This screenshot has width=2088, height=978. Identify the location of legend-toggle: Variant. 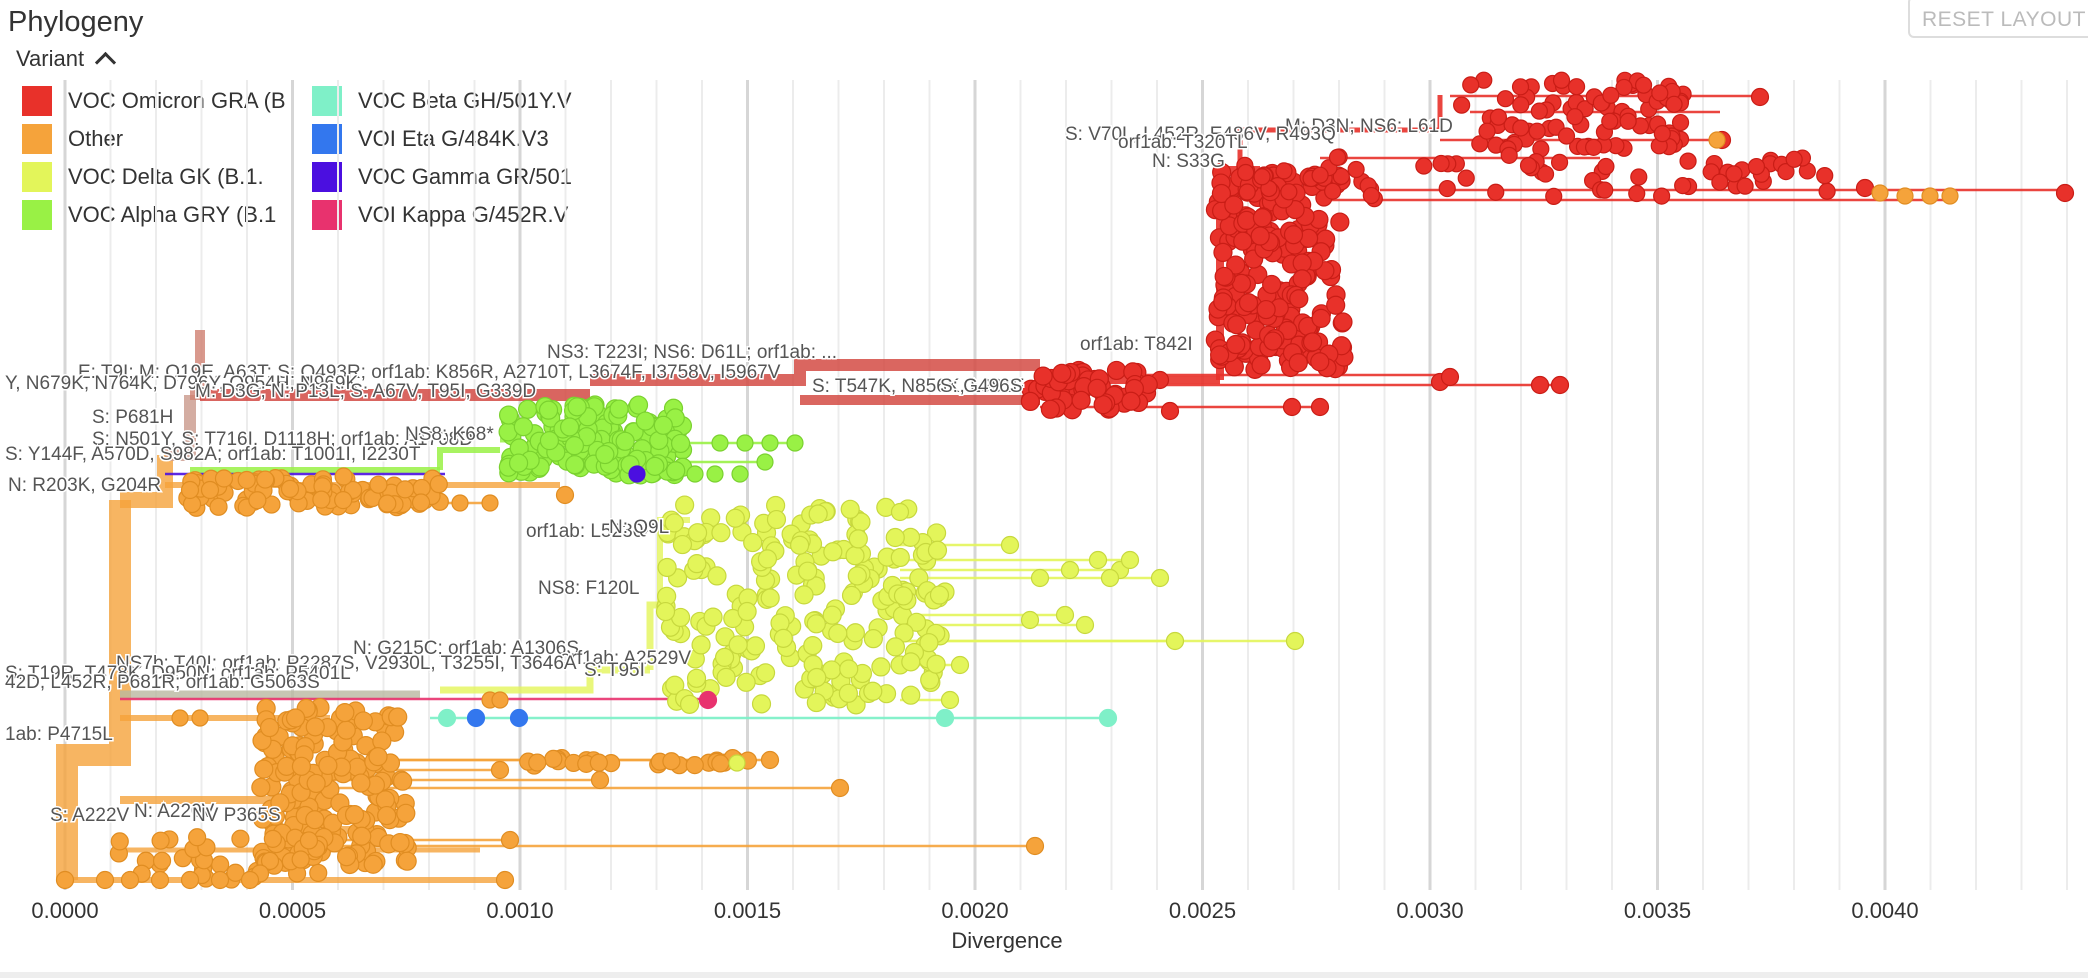
(66, 60).